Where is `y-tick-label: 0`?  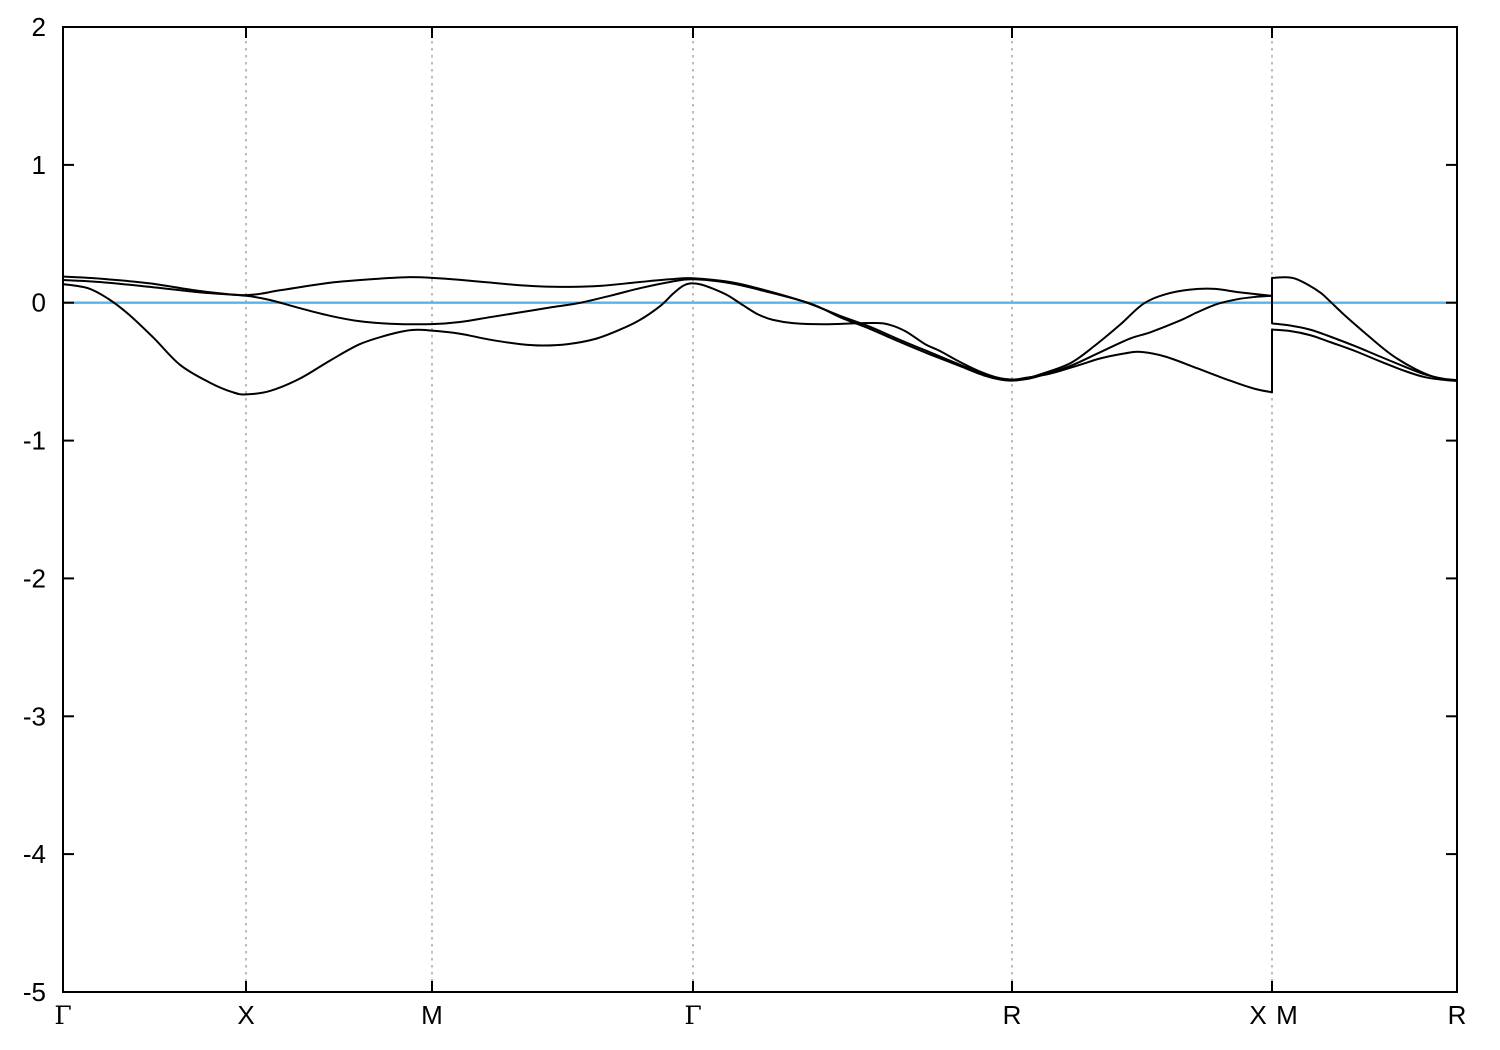
y-tick-label: 0 is located at coordinates (39, 303).